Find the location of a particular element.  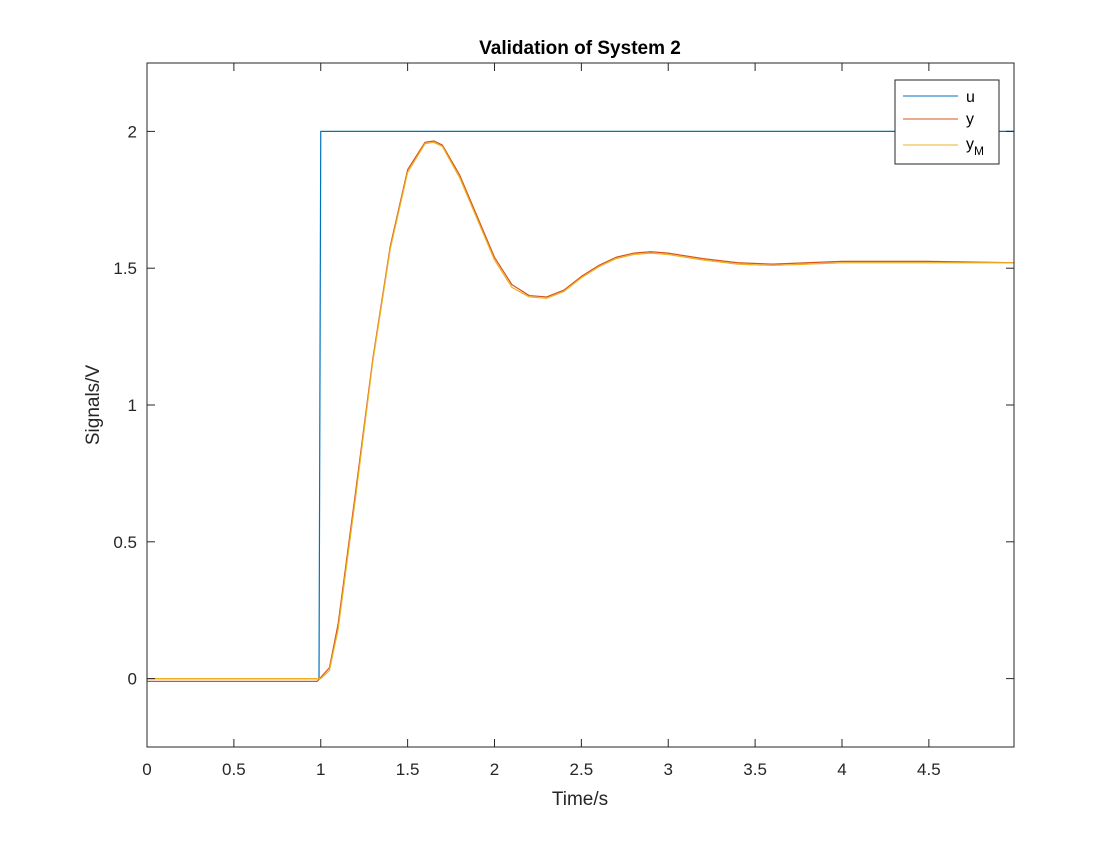

y-tick-label: 1.5 is located at coordinates (125, 268).